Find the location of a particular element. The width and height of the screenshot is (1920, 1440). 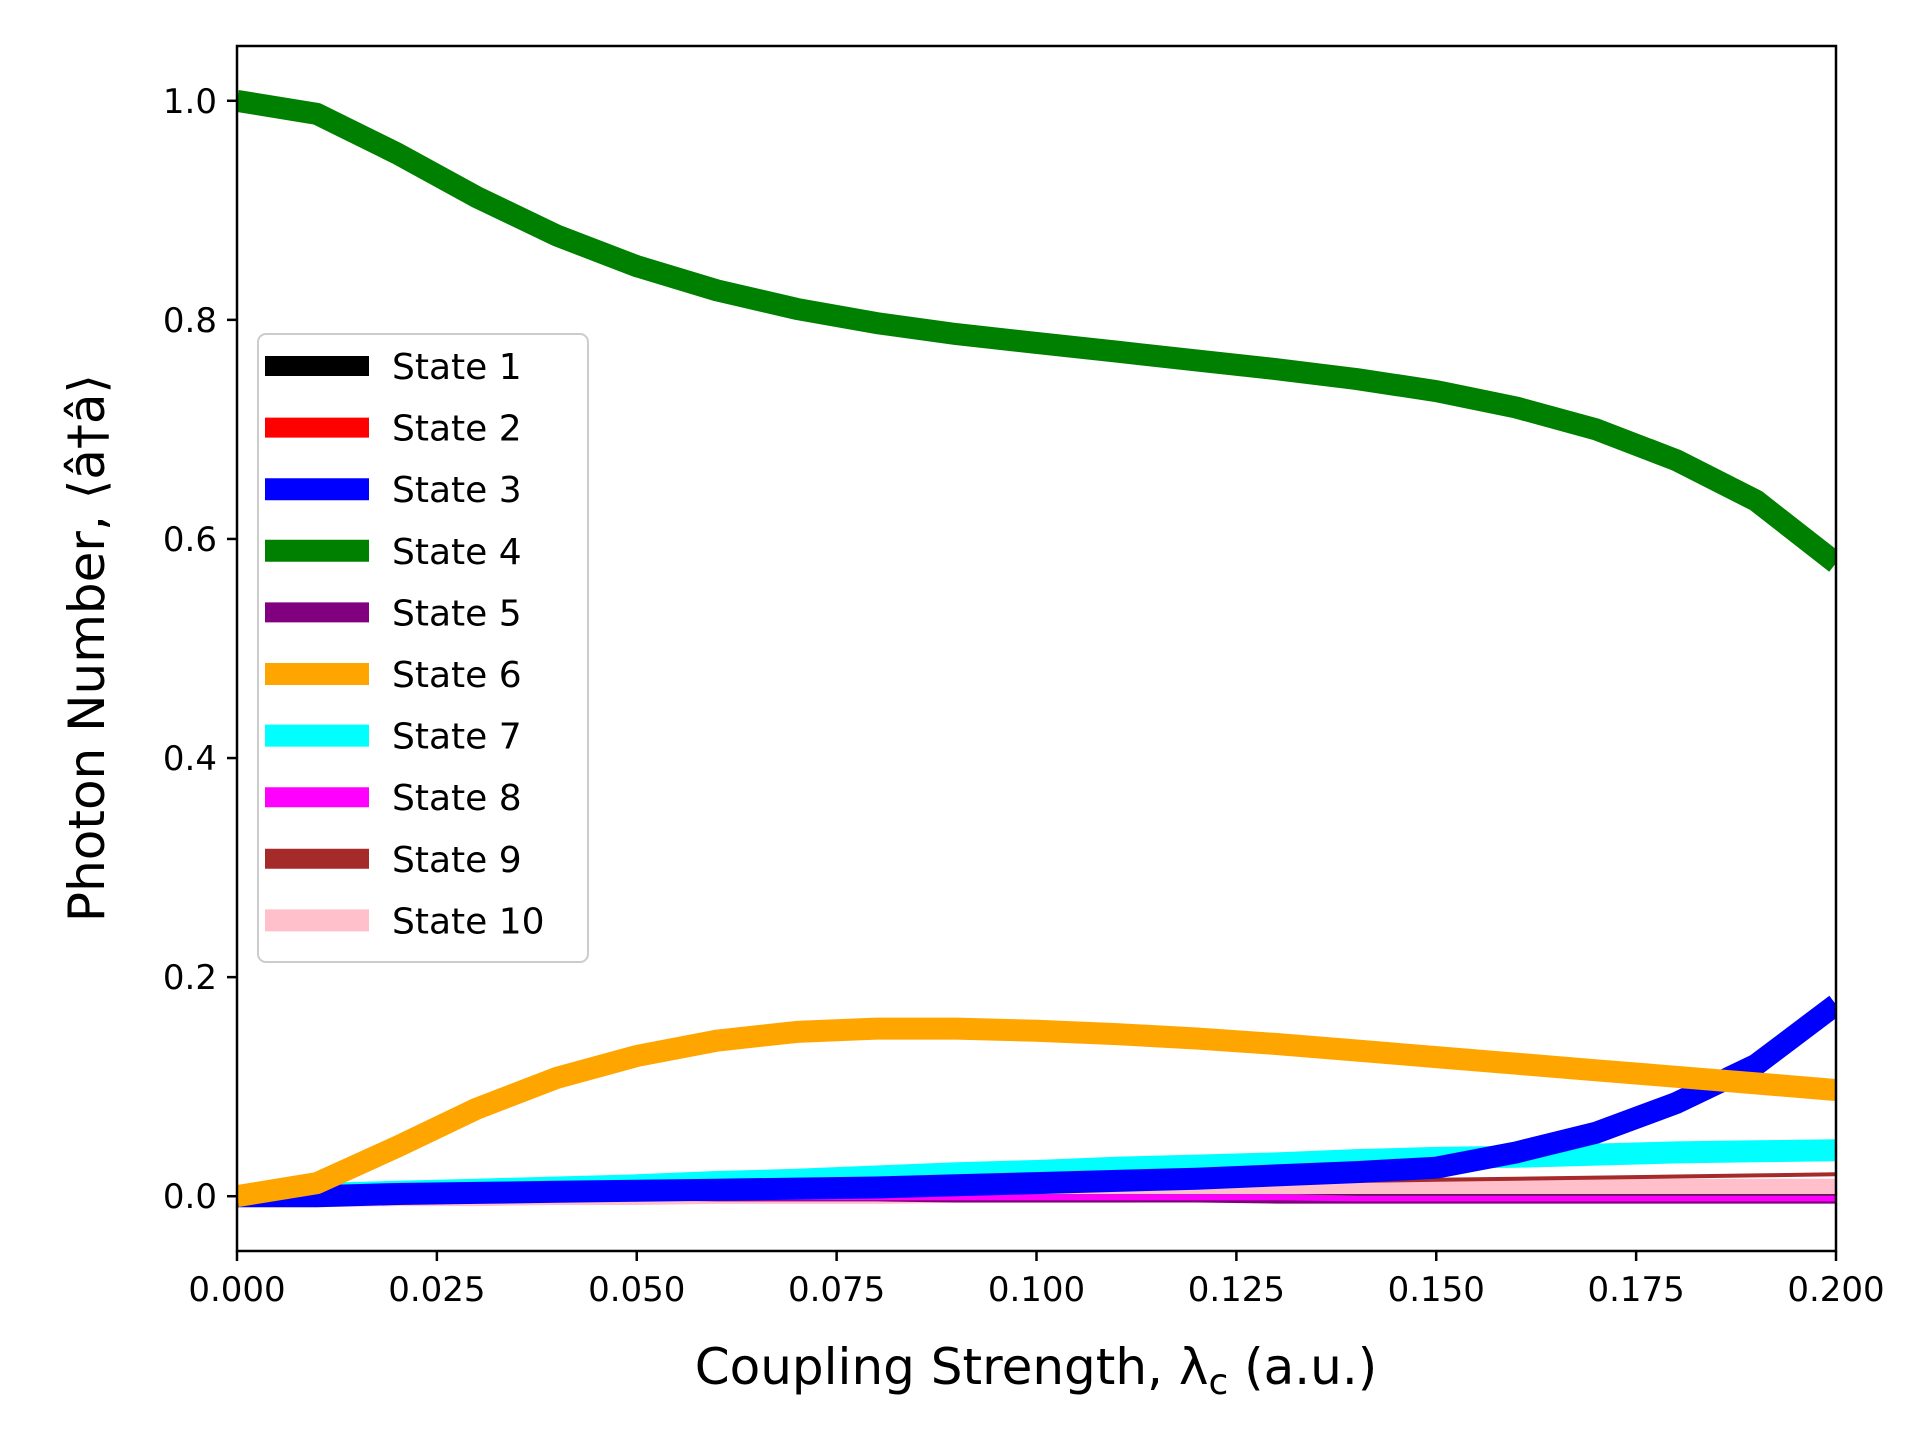

legend-label-state-6: State 6 is located at coordinates (457, 675).